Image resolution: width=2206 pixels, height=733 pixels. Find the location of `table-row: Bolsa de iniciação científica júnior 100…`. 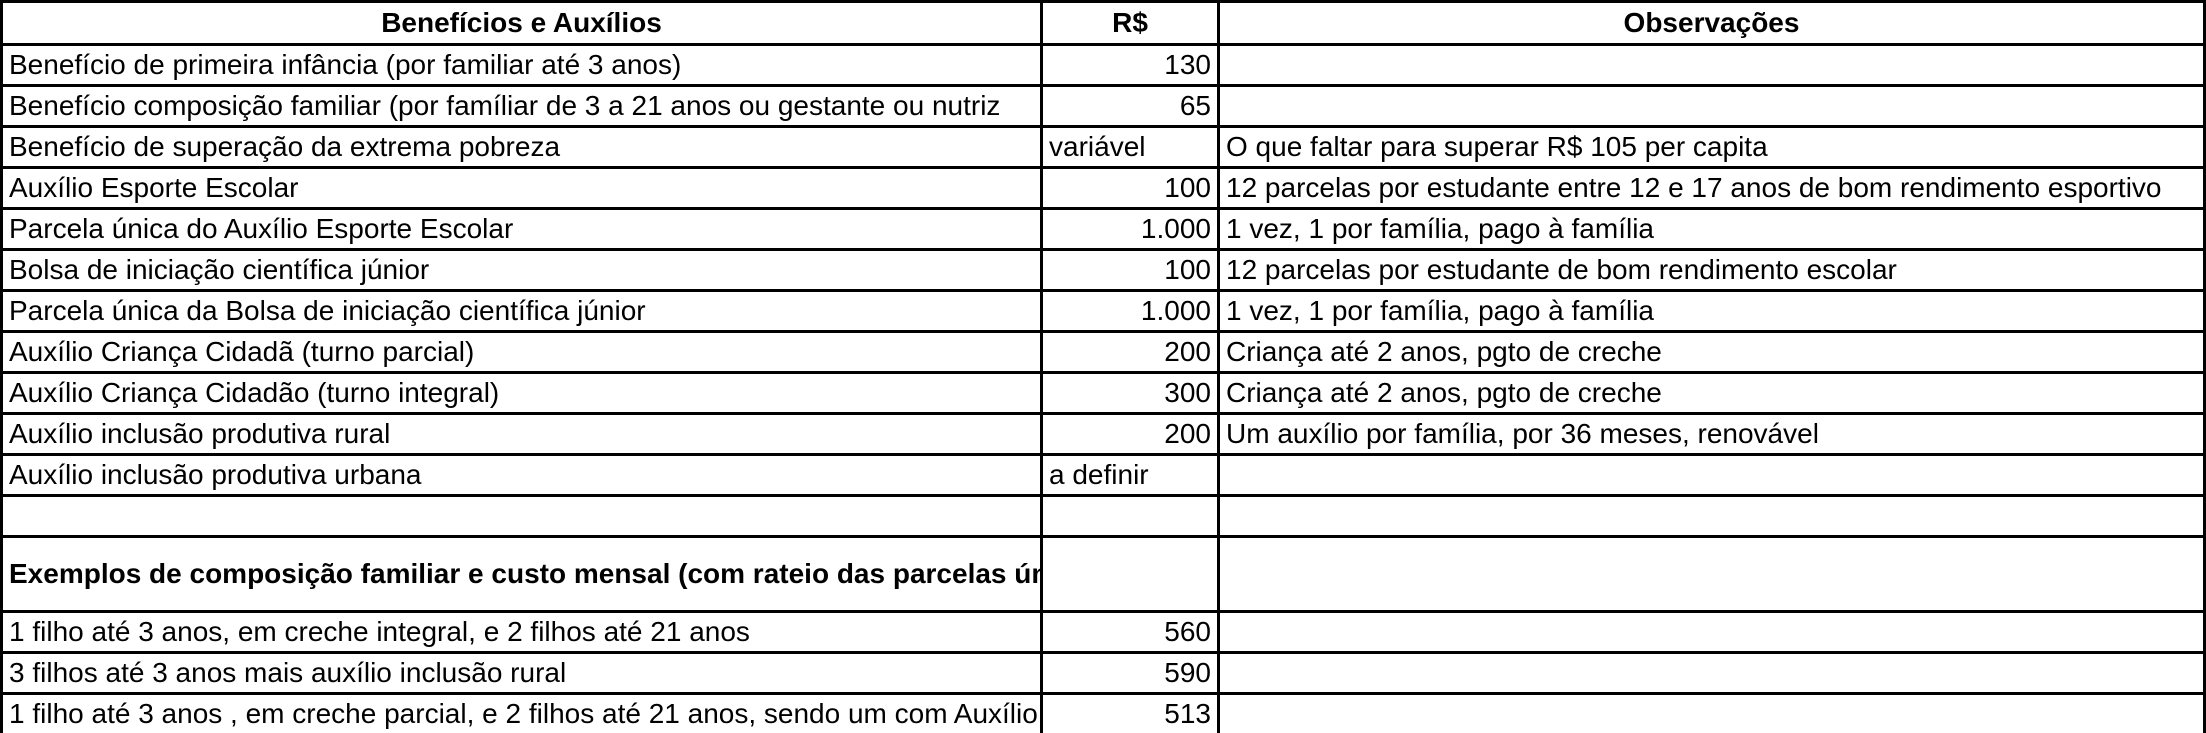

table-row: Bolsa de iniciação científica júnior 100… is located at coordinates (1103, 270).